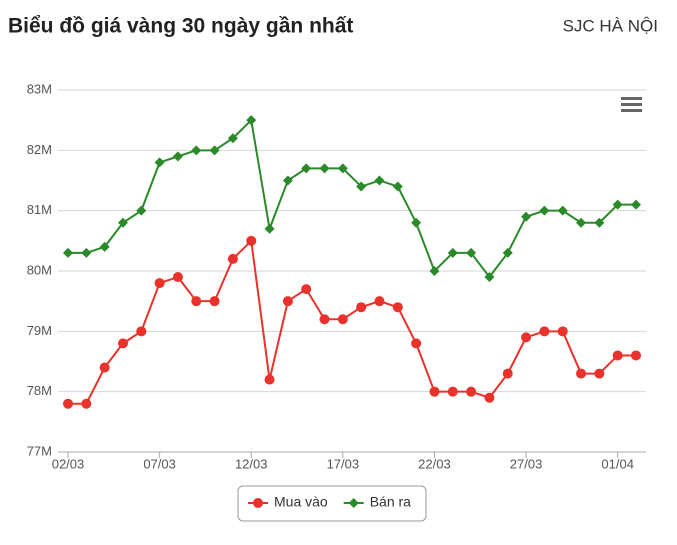  Describe the element at coordinates (617, 463) in the screenshot. I see `x-tick-label: 01/04` at that location.